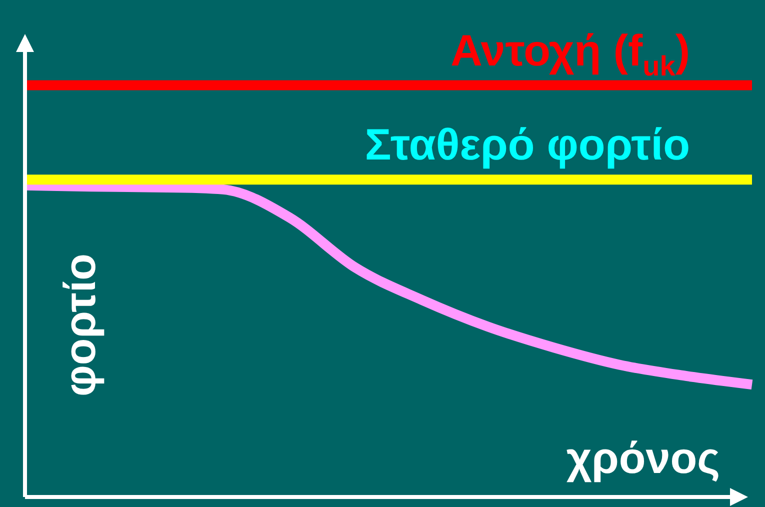  I want to click on y-axis-title: φορτίο, so click(80, 325).